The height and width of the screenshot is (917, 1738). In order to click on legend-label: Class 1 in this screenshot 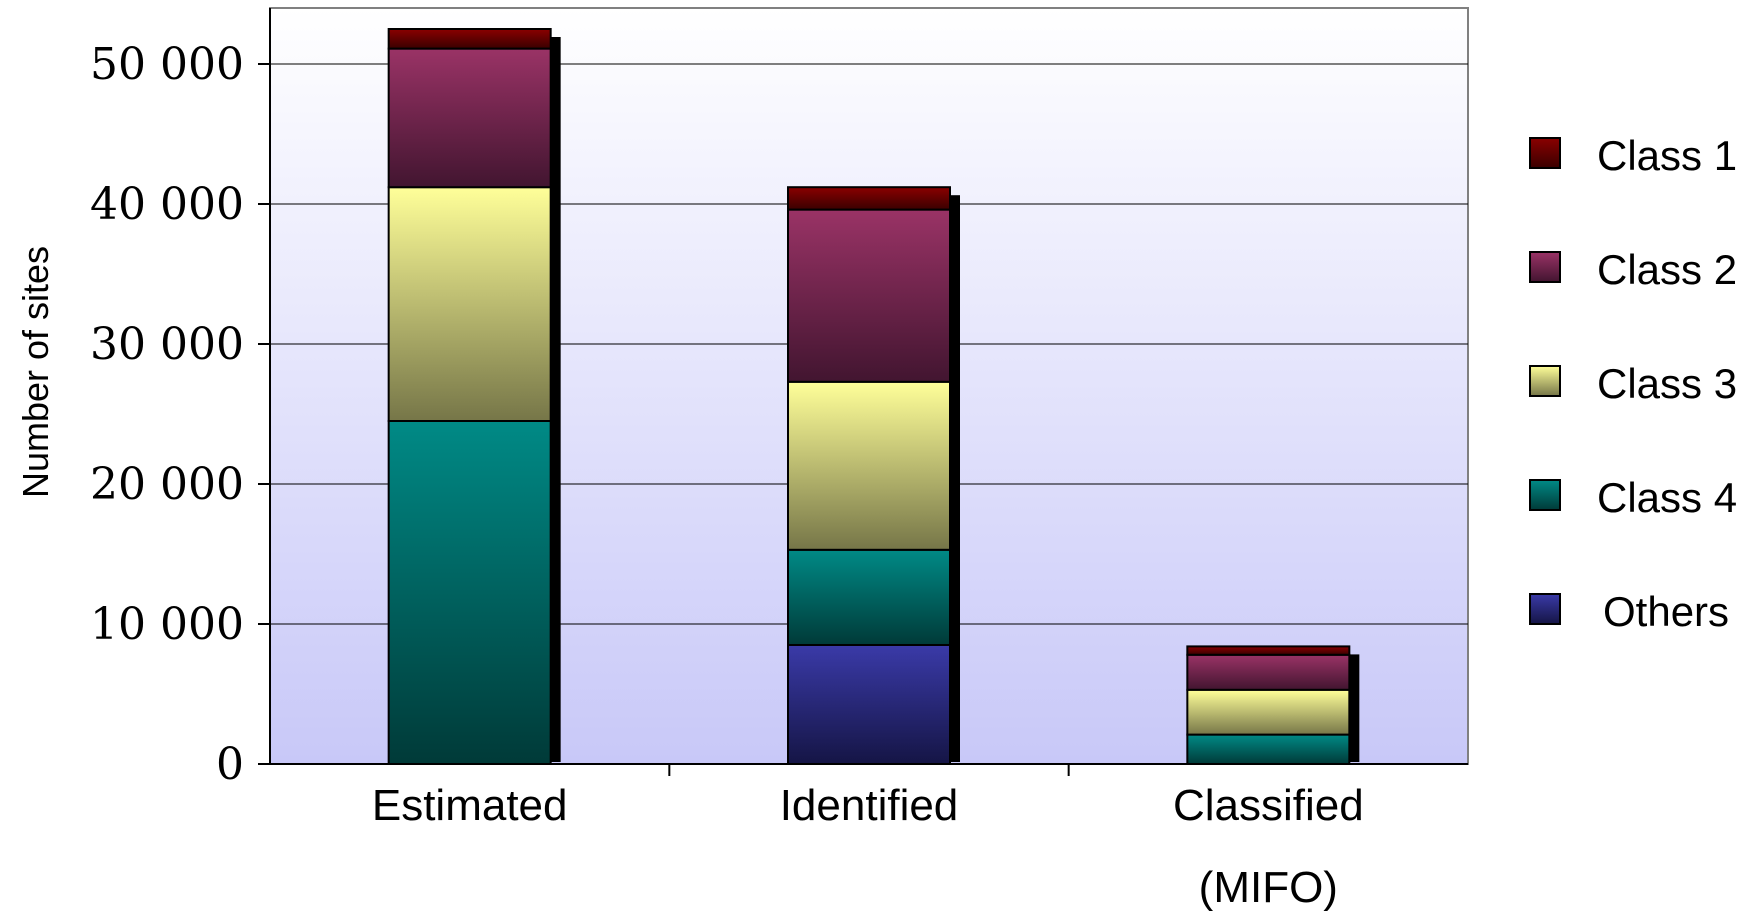, I will do `click(1667, 155)`.